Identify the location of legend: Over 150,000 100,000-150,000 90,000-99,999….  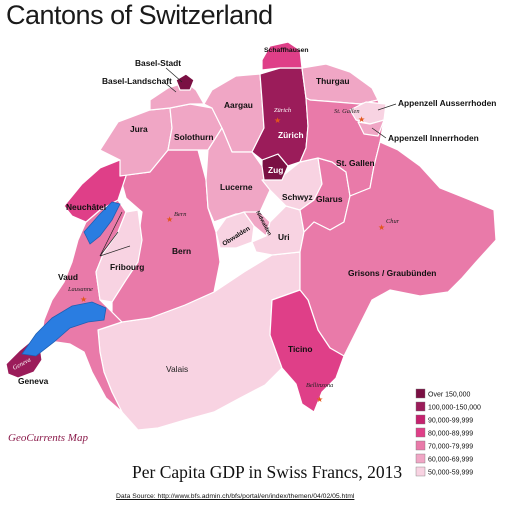
(448, 432).